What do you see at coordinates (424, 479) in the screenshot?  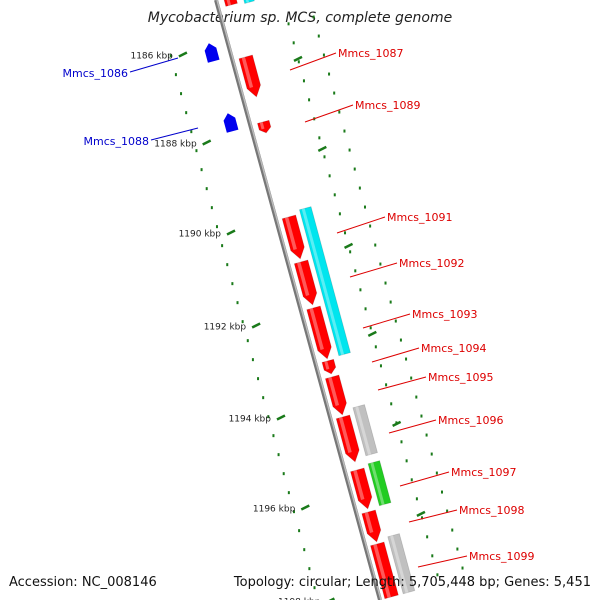 I see `gene-label-mmcs-1097-leader` at bounding box center [424, 479].